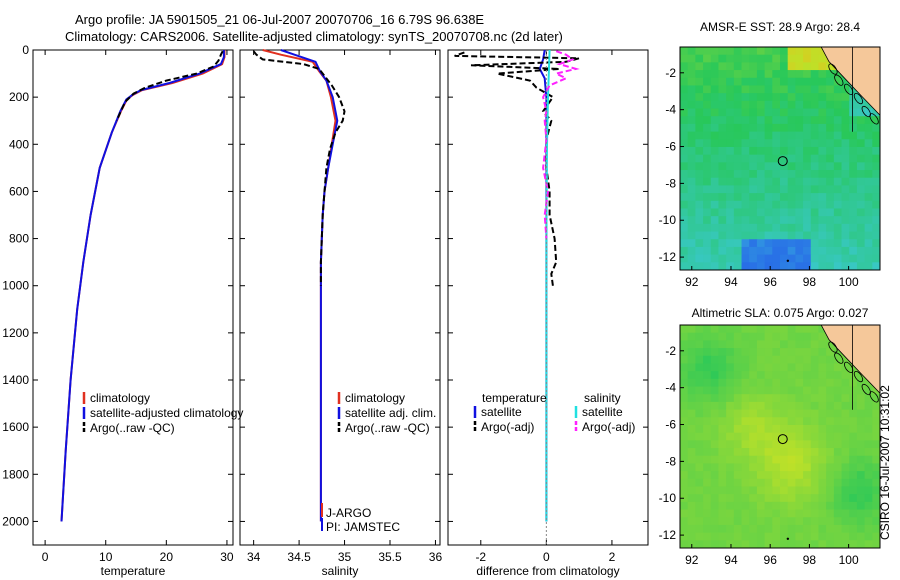  I want to click on difference-xlabel: difference from climatology, so click(547, 571).